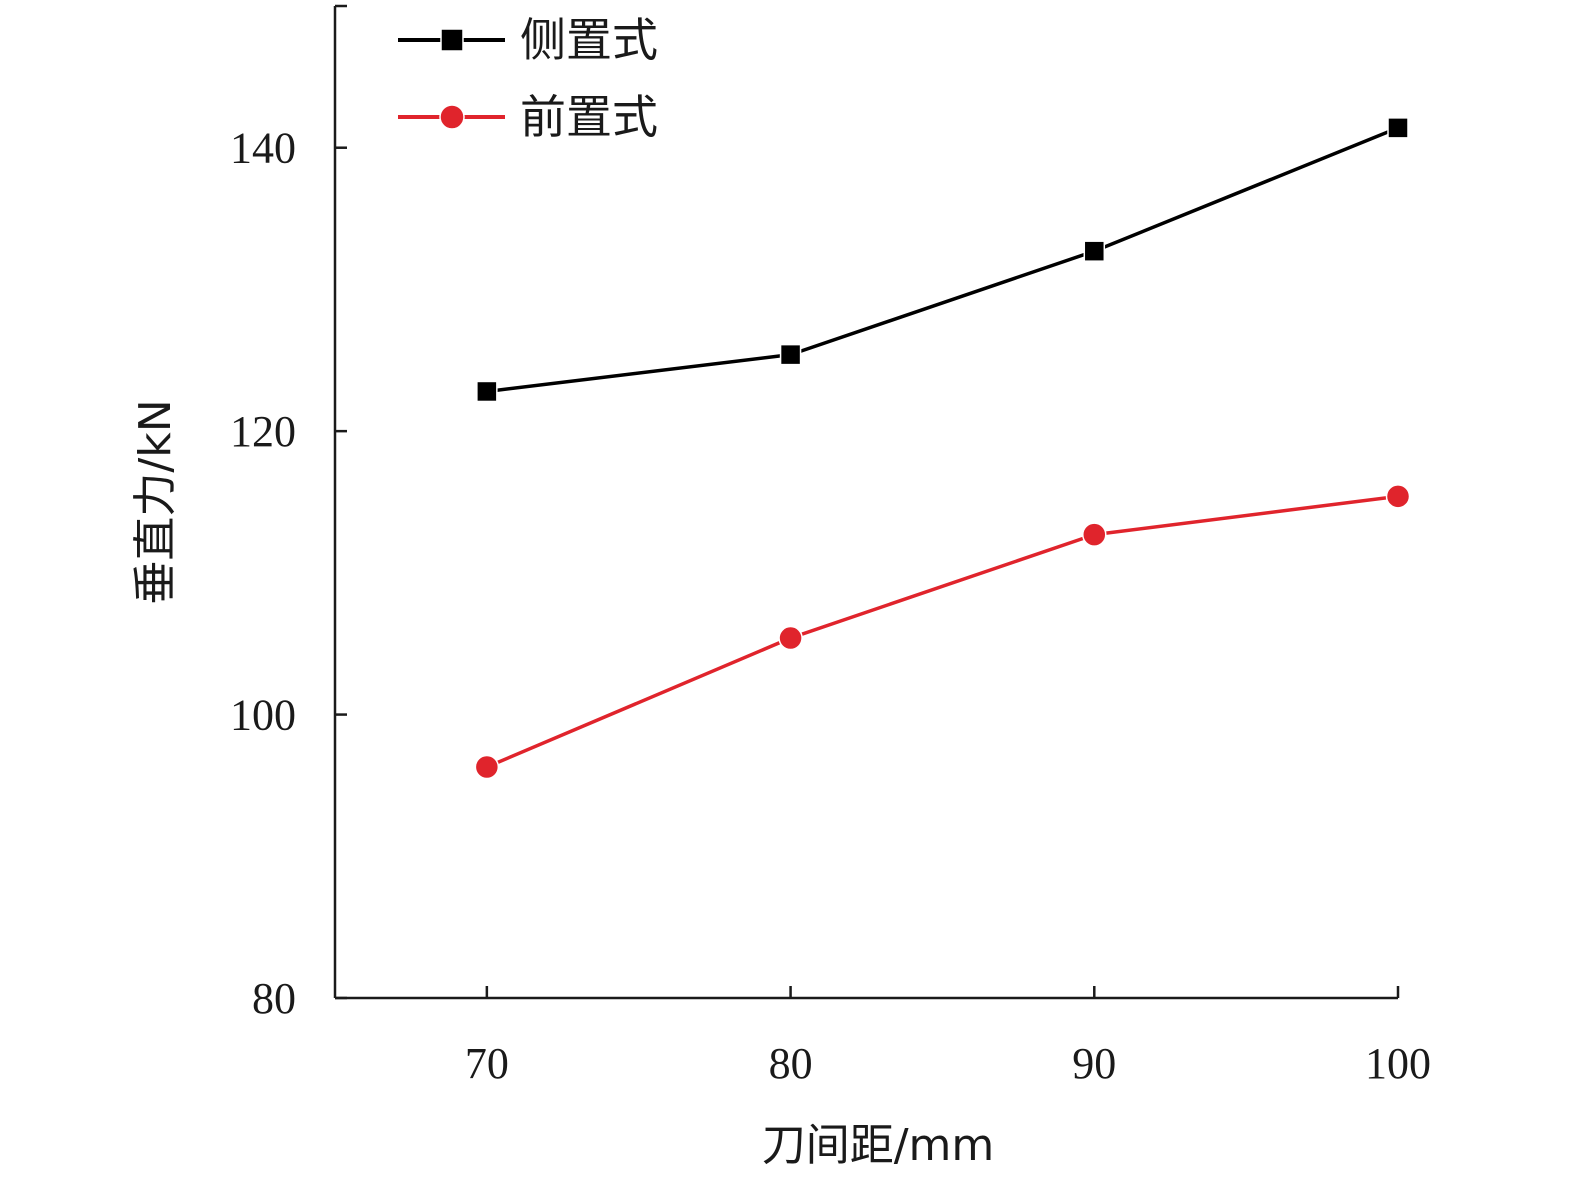  Describe the element at coordinates (878, 1145) in the screenshot. I see `x-axis-title: 刀间距/mm` at that location.